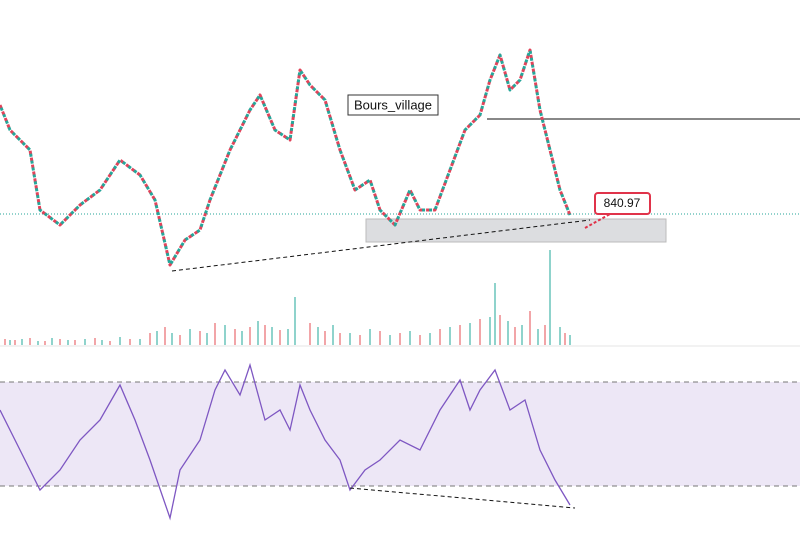  Describe the element at coordinates (516, 230) in the screenshot. I see `support-zone` at that location.